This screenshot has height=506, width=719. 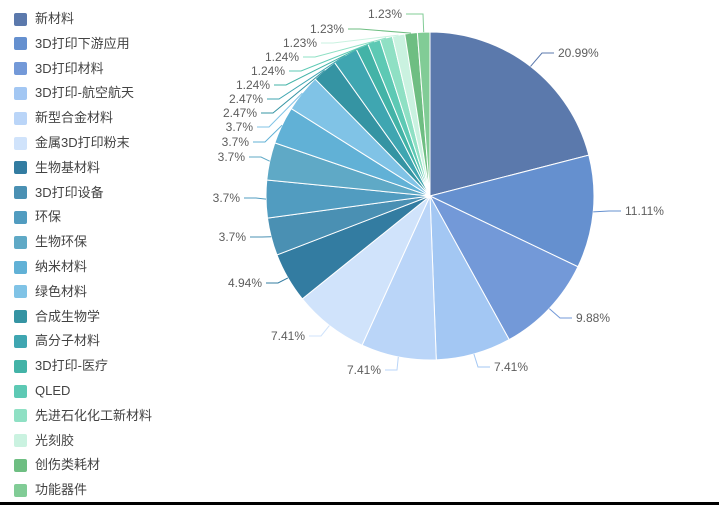 I want to click on legend-item-14: 高分子材料, so click(x=57, y=341).